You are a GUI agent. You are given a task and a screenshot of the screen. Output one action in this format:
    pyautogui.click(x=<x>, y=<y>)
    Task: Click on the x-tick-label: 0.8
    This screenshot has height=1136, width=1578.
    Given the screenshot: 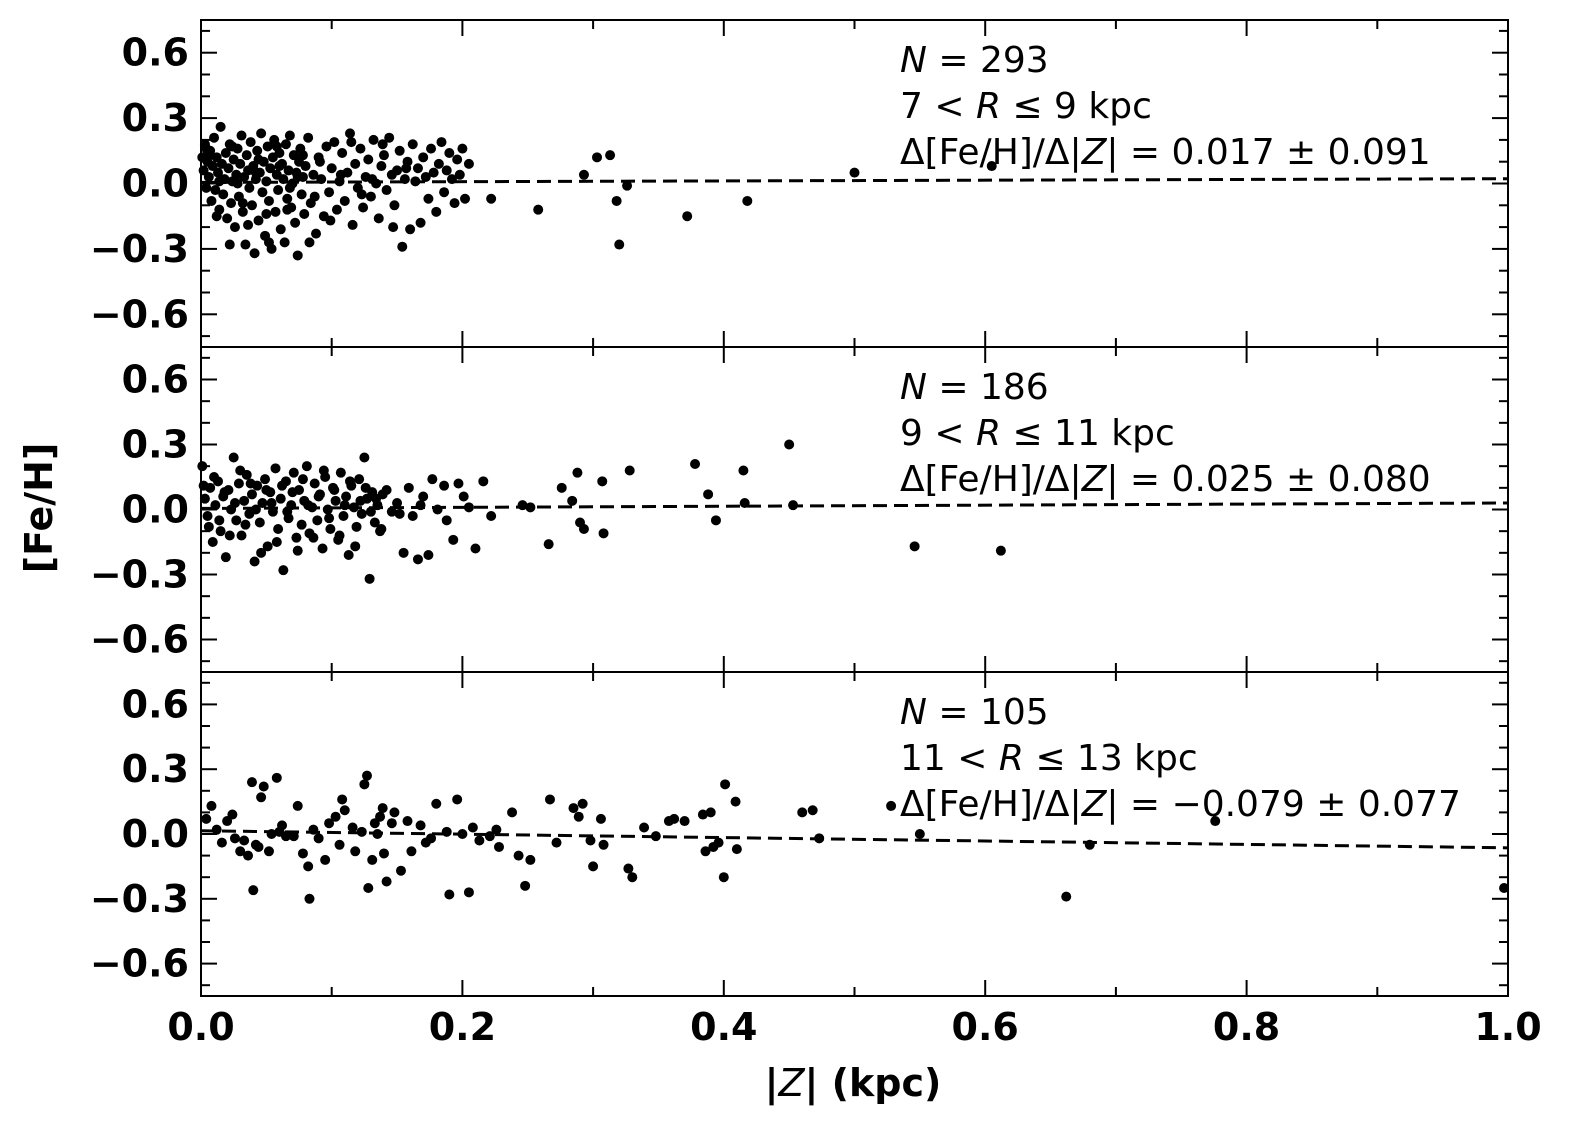 What is the action you would take?
    pyautogui.click(x=1246, y=1027)
    